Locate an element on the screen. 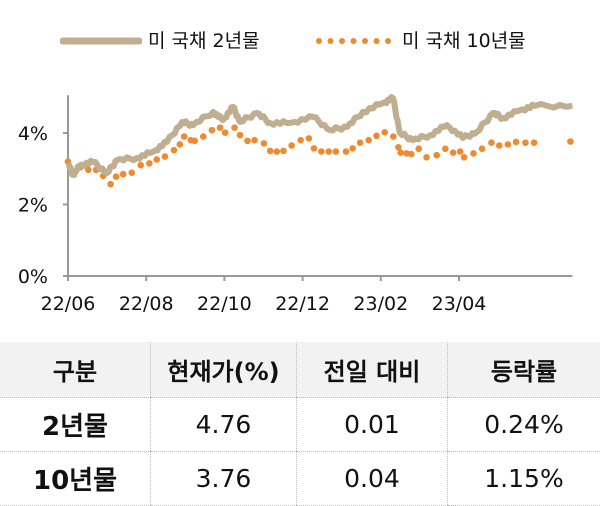 This screenshot has width=600, height=506. line-2y is located at coordinates (320, 136).